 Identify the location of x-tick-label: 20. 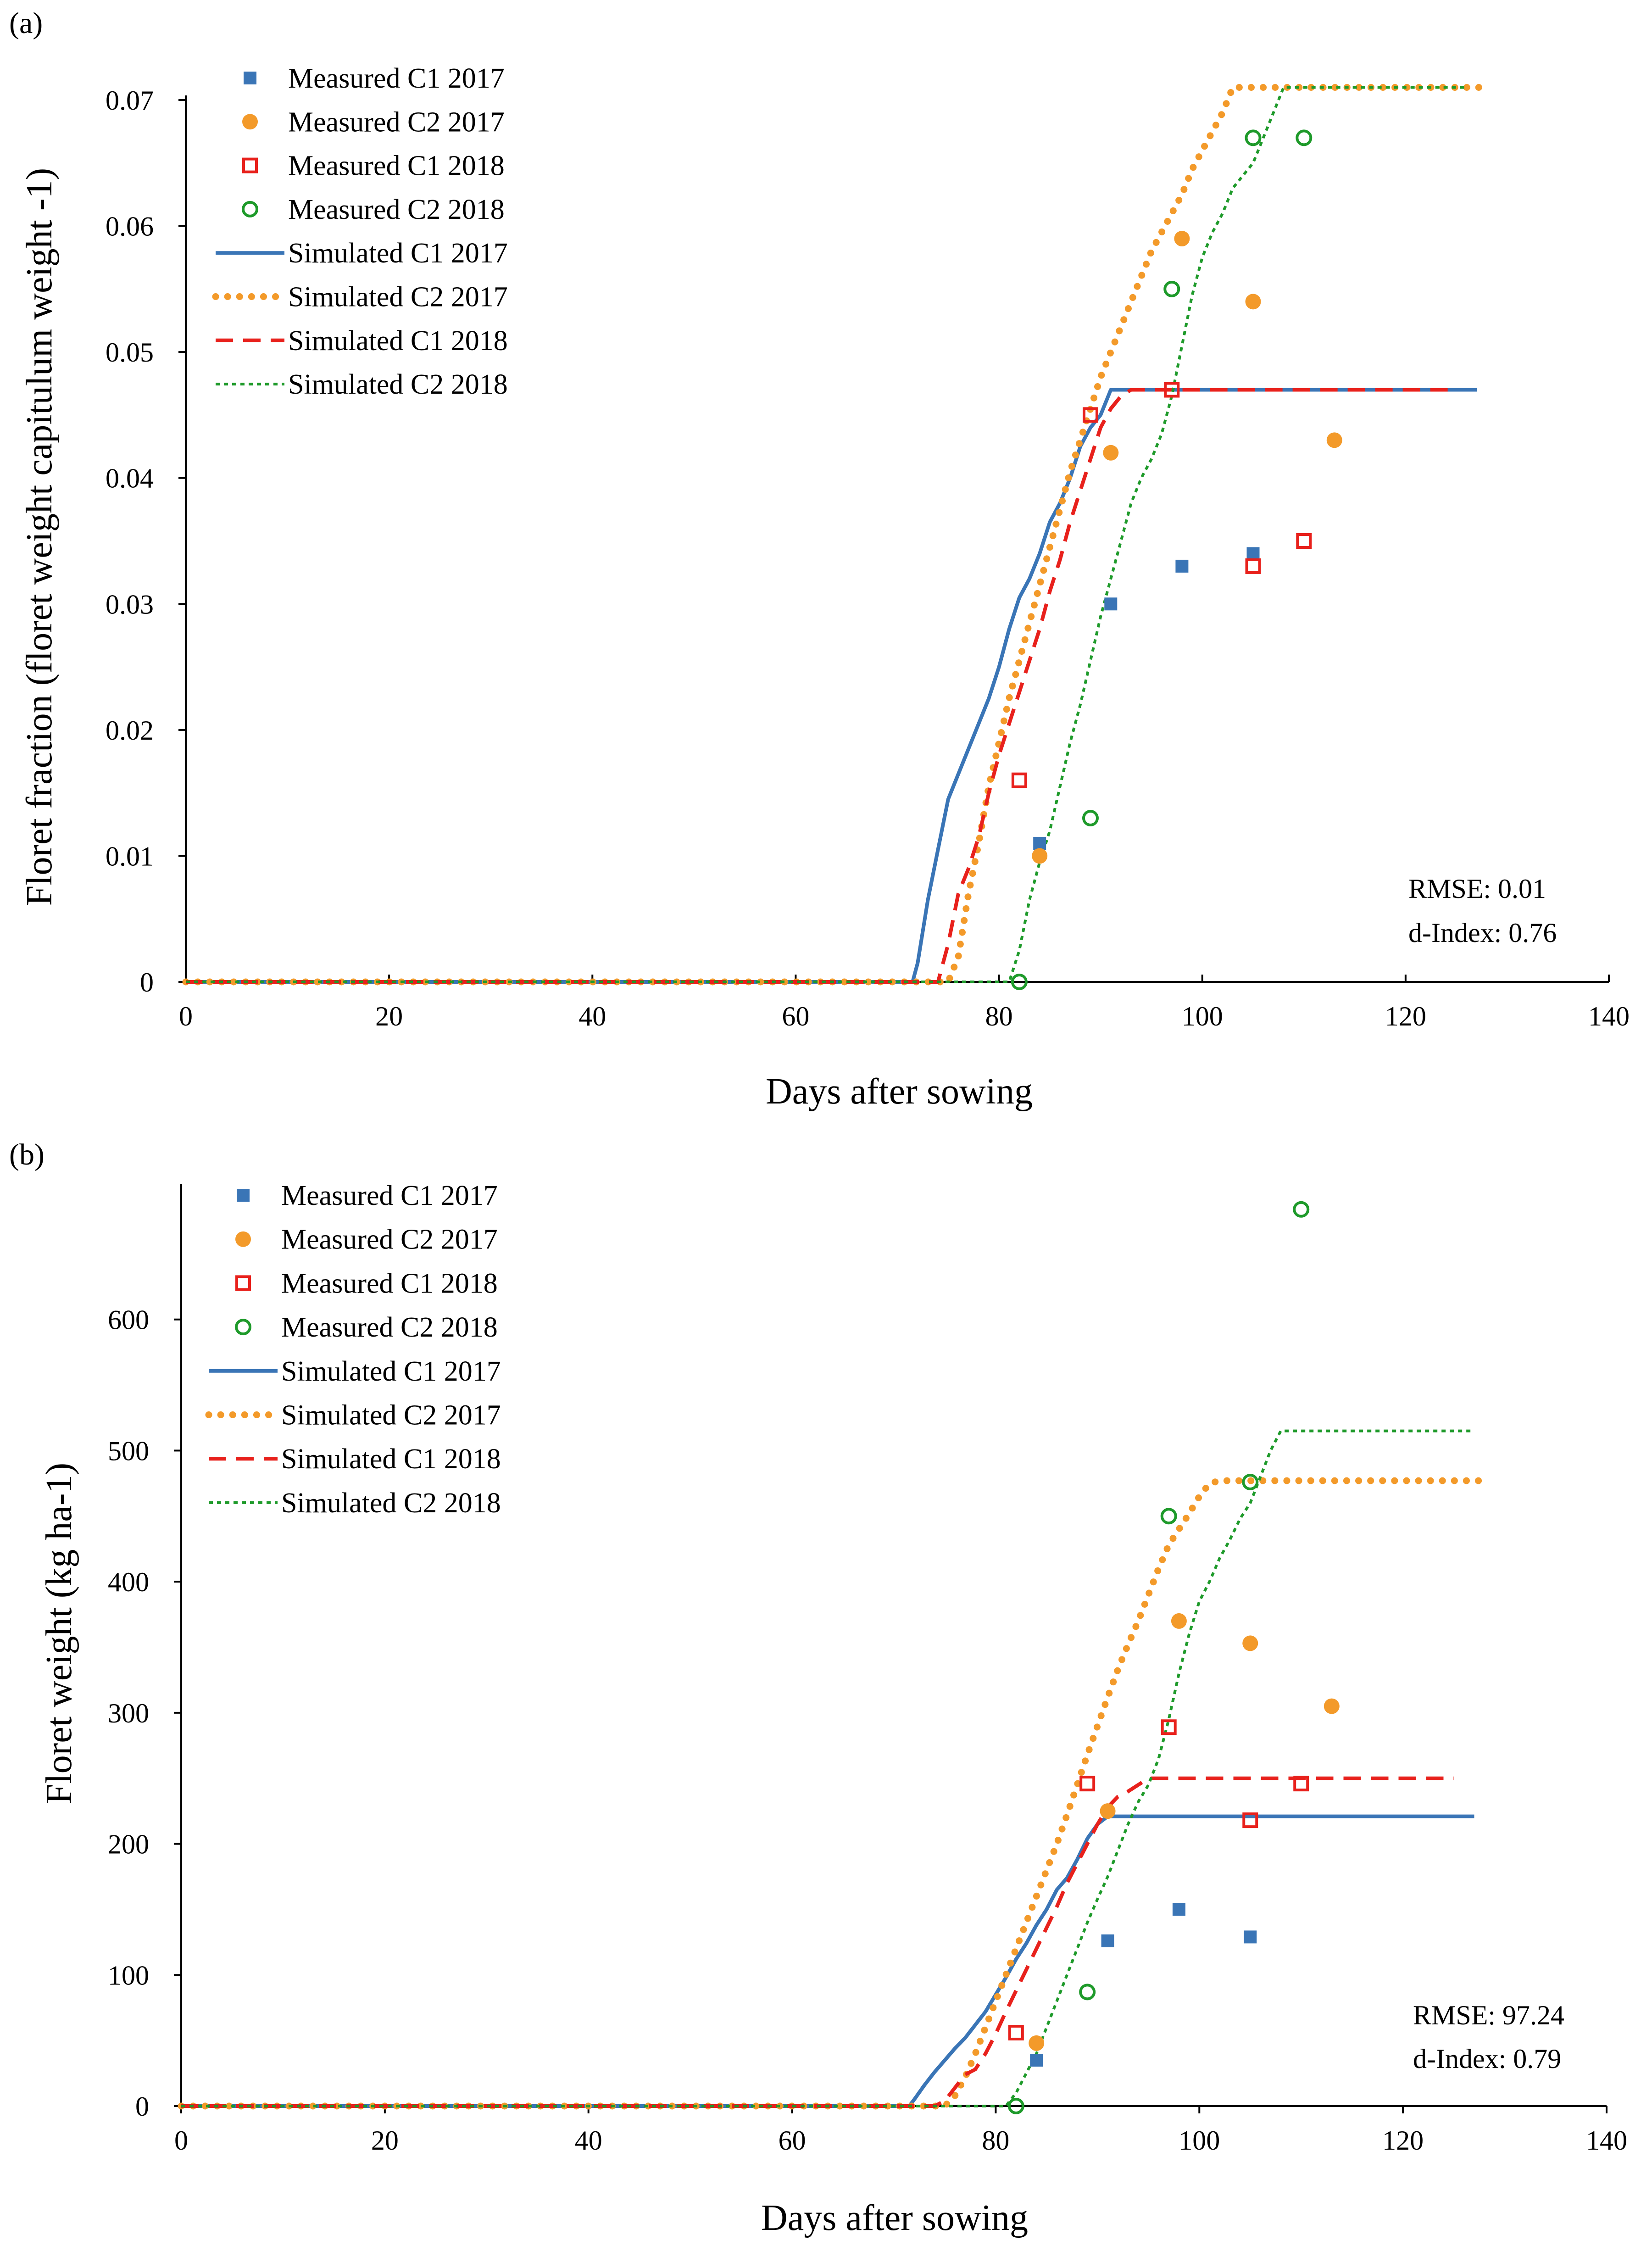
(389, 1016).